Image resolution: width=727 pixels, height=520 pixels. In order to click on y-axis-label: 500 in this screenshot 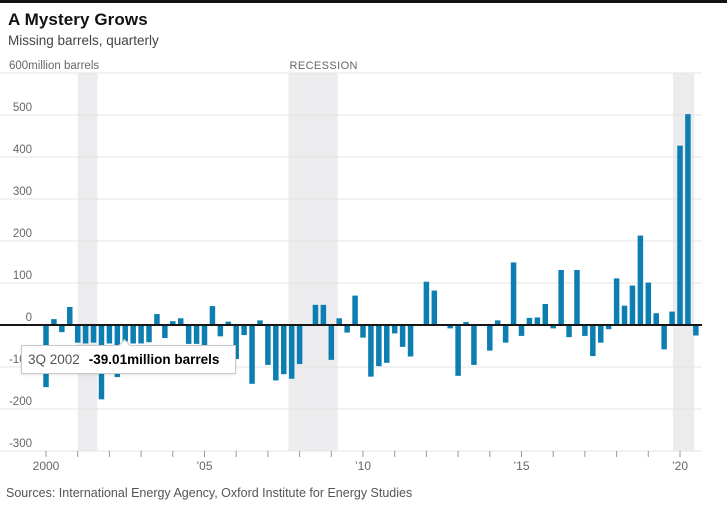, I will do `click(22, 108)`.